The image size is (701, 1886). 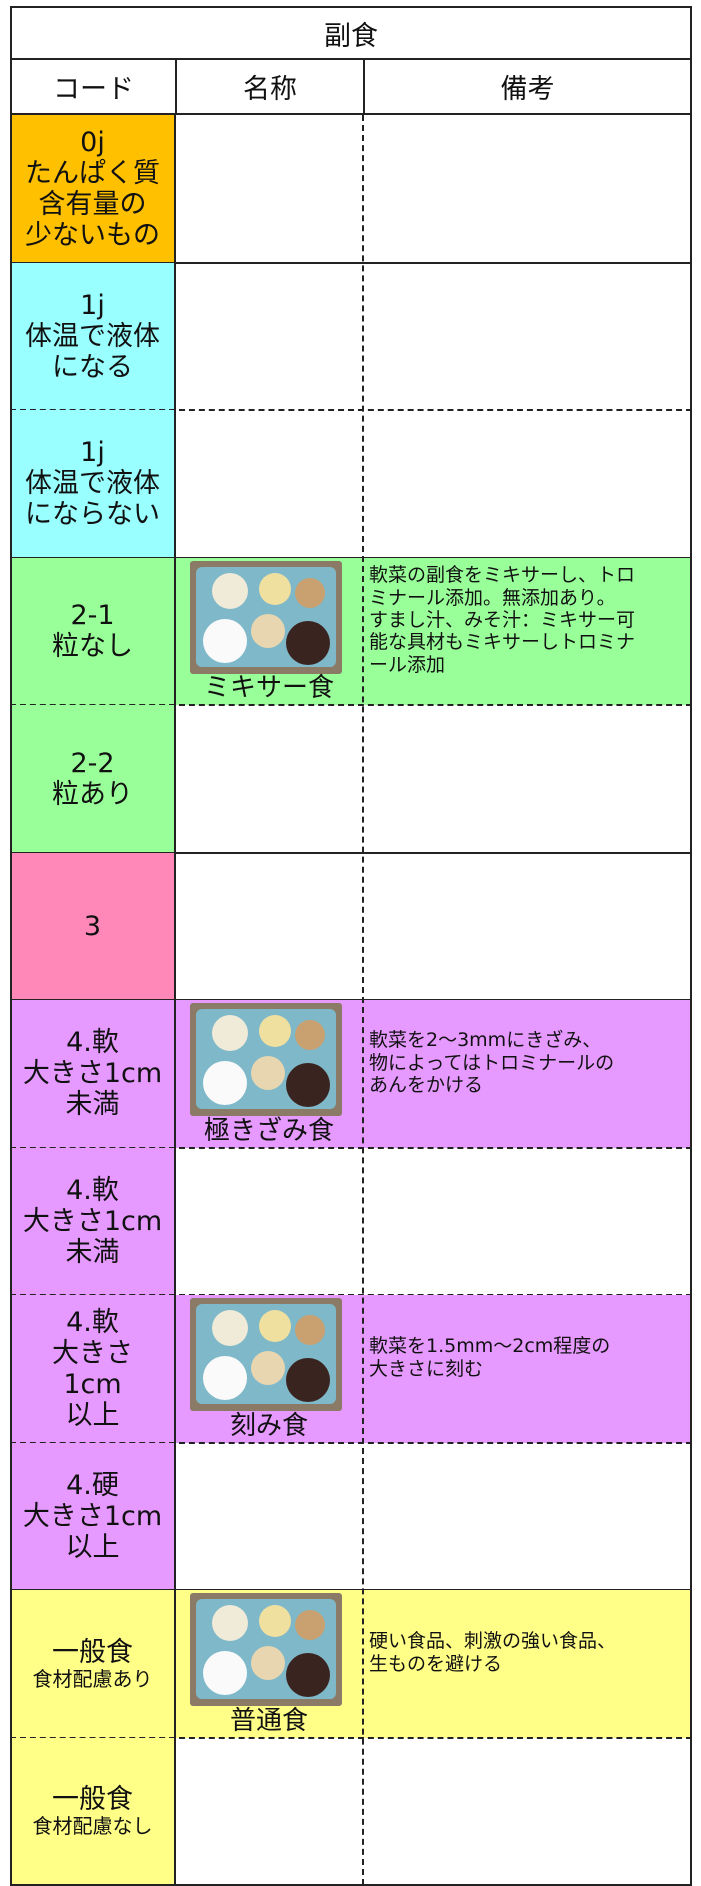 I want to click on code-cell: 1j 体温で液体 にならない, so click(x=92, y=484).